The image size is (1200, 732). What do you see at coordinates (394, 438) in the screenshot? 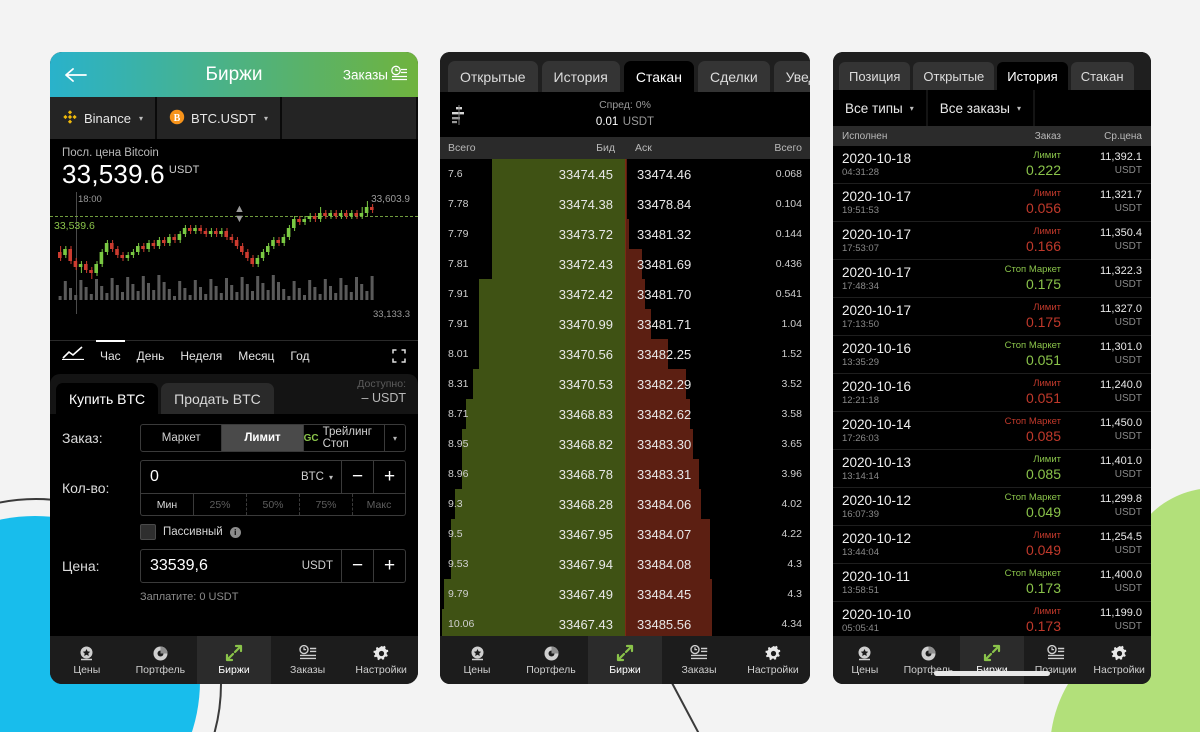
I see `order-type-dropdown-icon: ▾` at bounding box center [394, 438].